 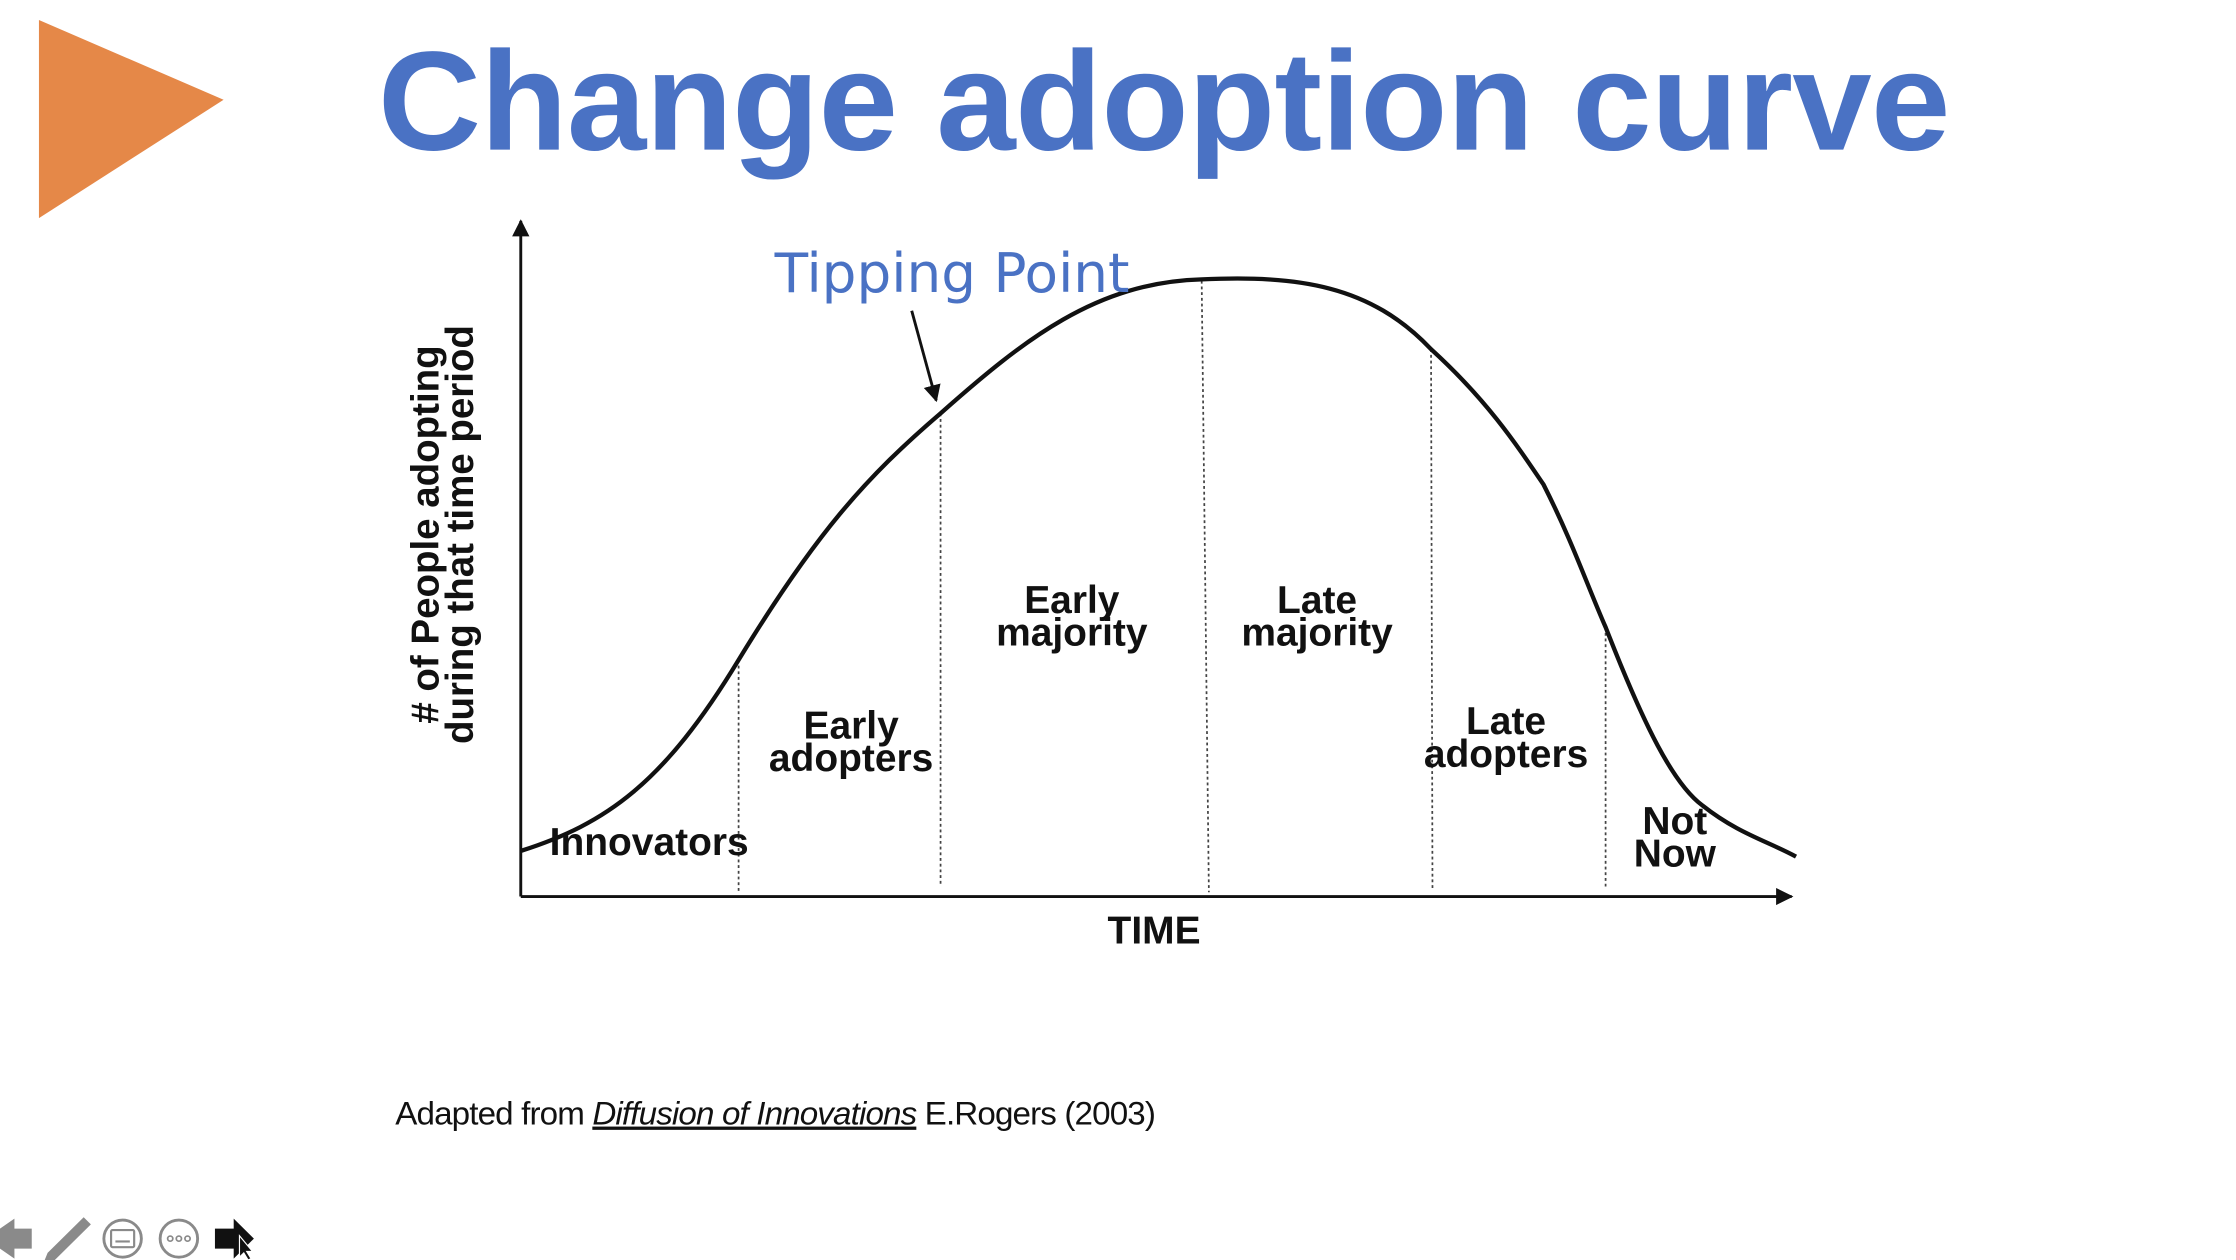 What do you see at coordinates (1072, 633) in the screenshot?
I see `segment-label-3-line-2: majority` at bounding box center [1072, 633].